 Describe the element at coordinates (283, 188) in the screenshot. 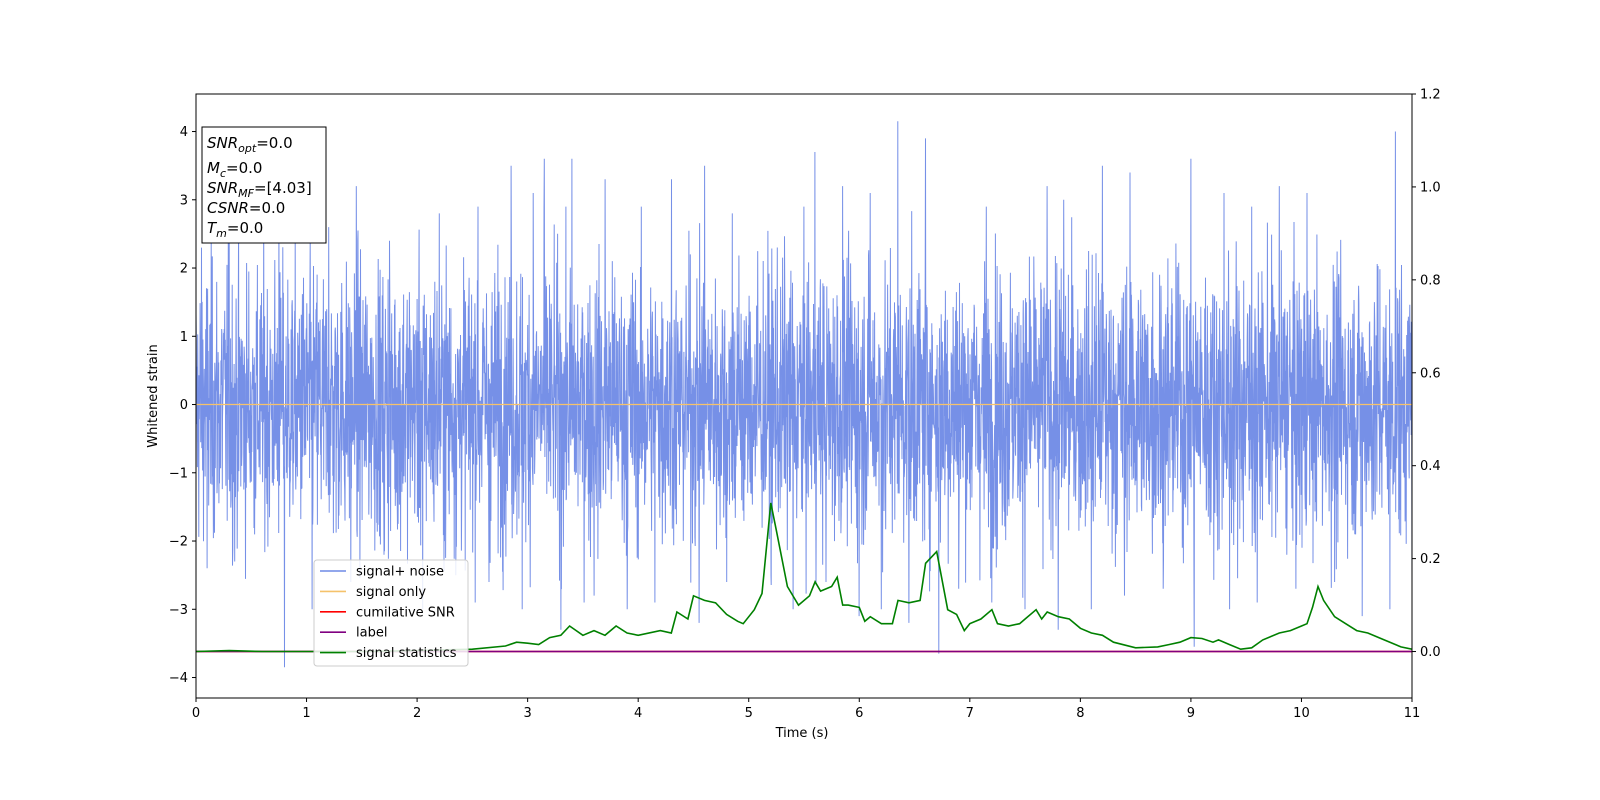

I see `info-value: =[4.03]` at that location.